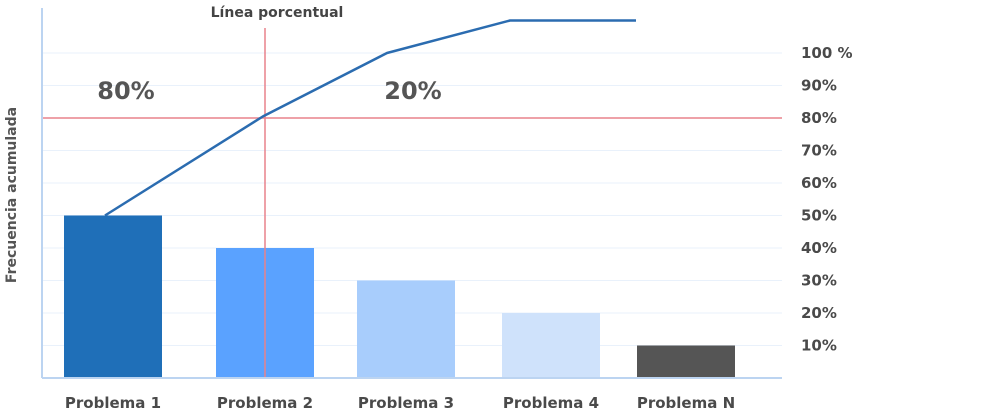 The height and width of the screenshot is (418, 1000). Describe the element at coordinates (12, 195) in the screenshot. I see `y-axis-label: Frecuencia acumulada` at that location.